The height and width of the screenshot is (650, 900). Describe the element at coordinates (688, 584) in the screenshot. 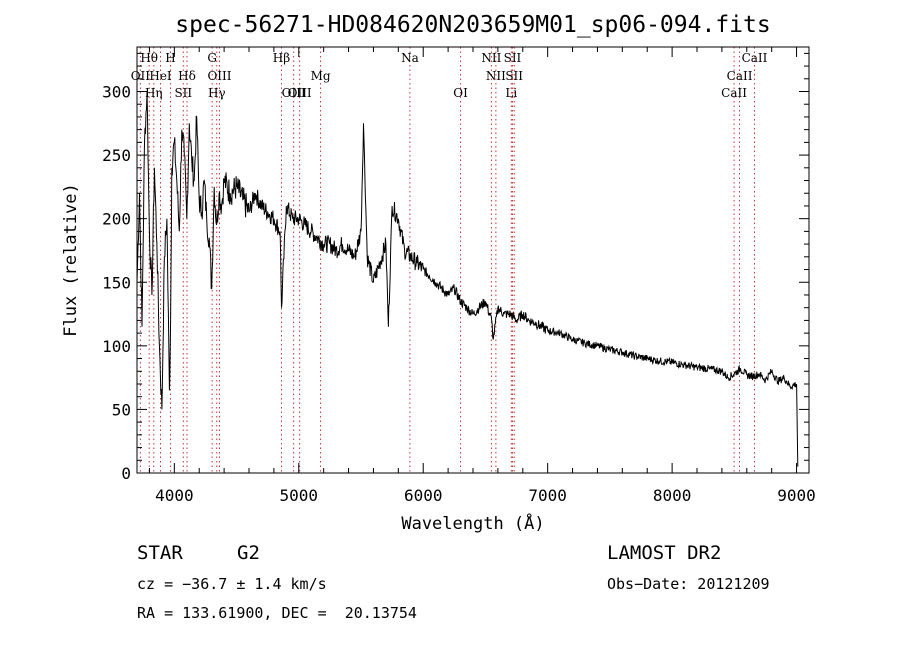

I see `observation-date: Obs−Date: 20121209` at that location.